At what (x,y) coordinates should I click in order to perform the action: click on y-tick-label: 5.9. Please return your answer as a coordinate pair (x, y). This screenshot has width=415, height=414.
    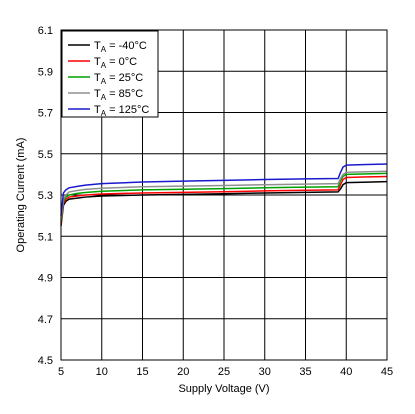
    Looking at the image, I should click on (45, 72).